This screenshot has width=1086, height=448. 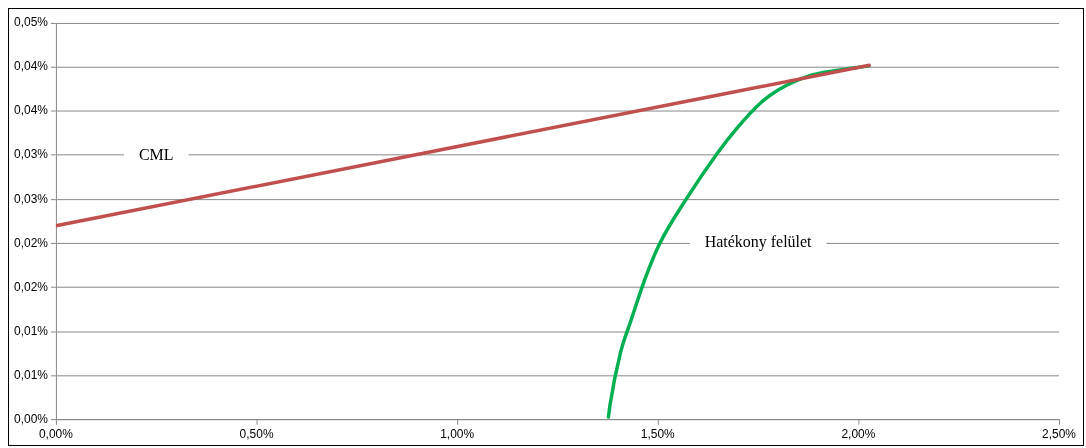 What do you see at coordinates (658, 434) in the screenshot?
I see `x-tick-label: 1,50%` at bounding box center [658, 434].